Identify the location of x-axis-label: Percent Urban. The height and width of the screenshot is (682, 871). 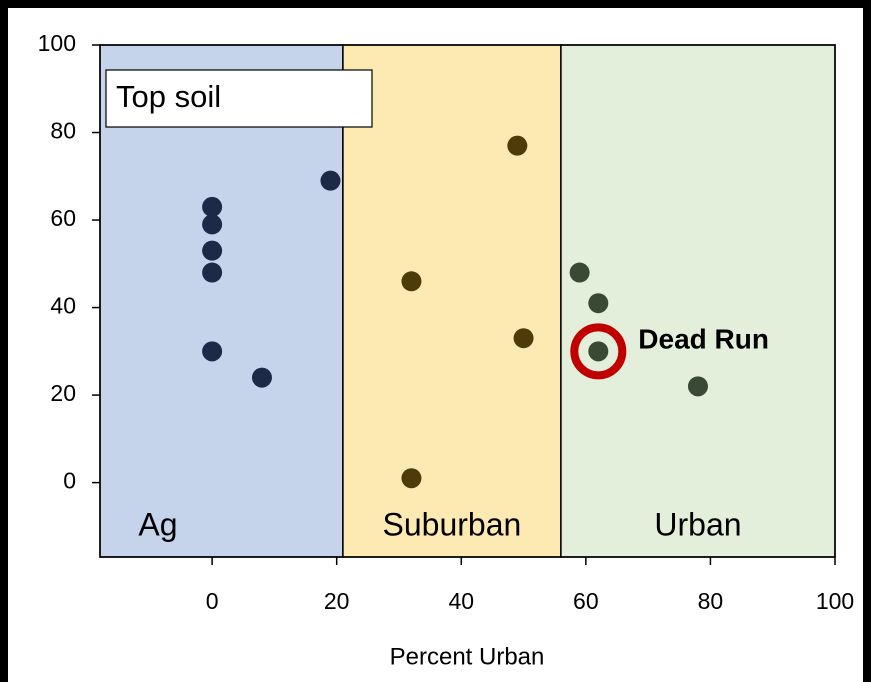
(467, 656).